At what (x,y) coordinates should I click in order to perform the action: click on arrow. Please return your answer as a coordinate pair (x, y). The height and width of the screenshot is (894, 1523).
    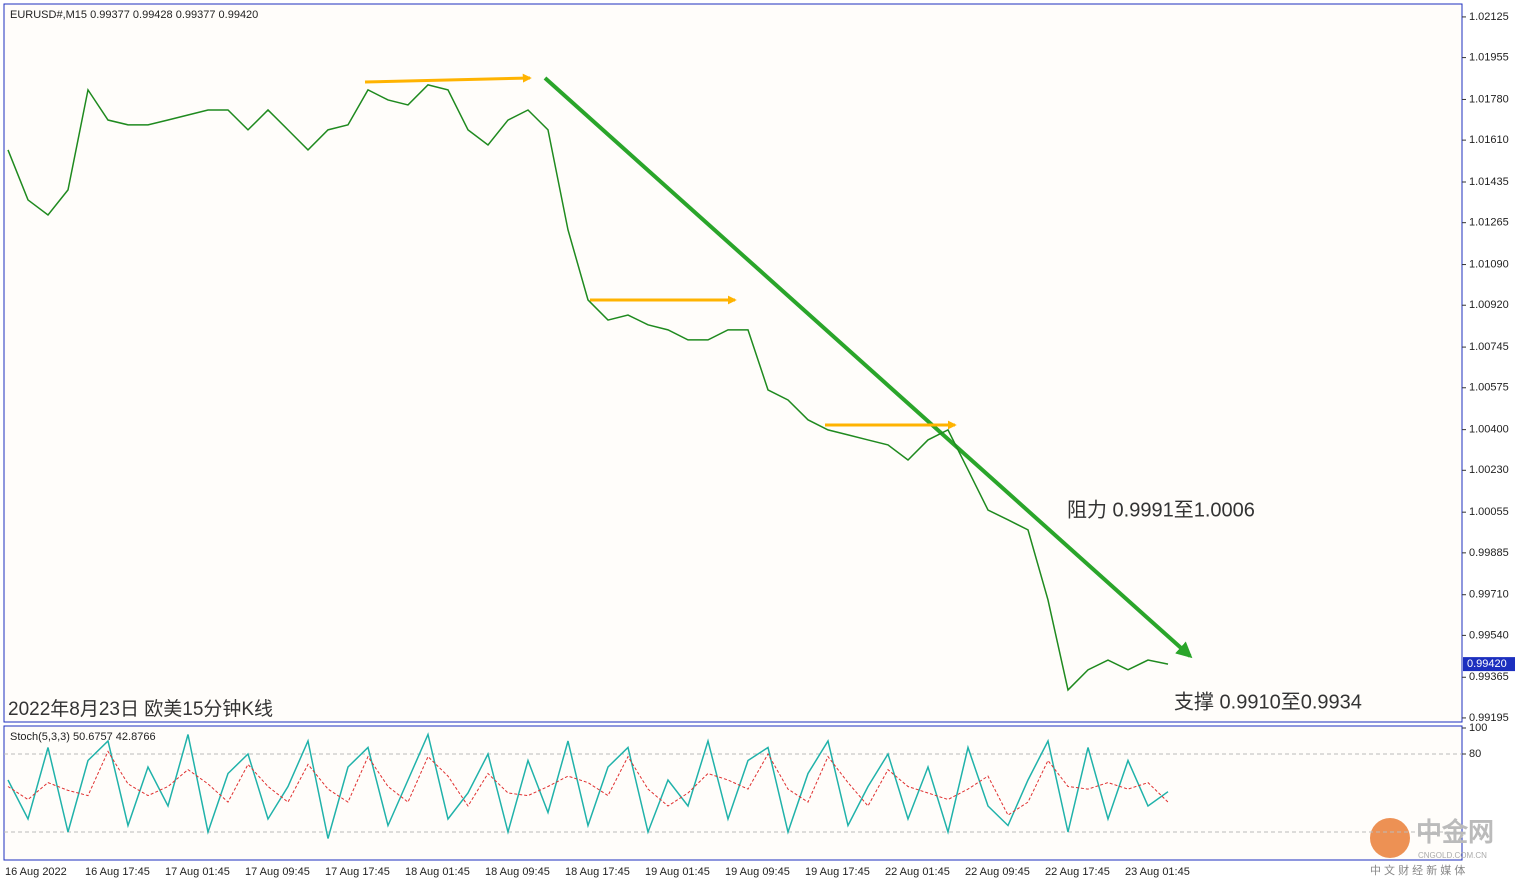
    Looking at the image, I should click on (448, 78).